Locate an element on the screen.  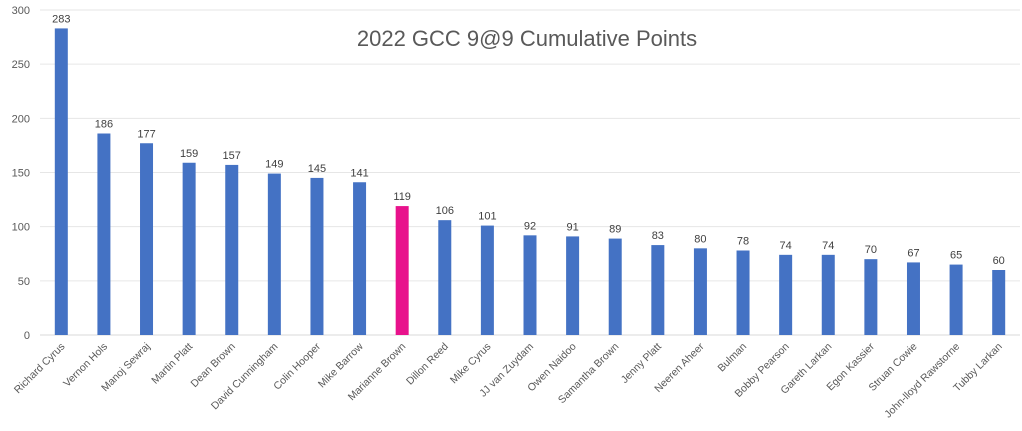
data-label: 159 is located at coordinates (189, 154).